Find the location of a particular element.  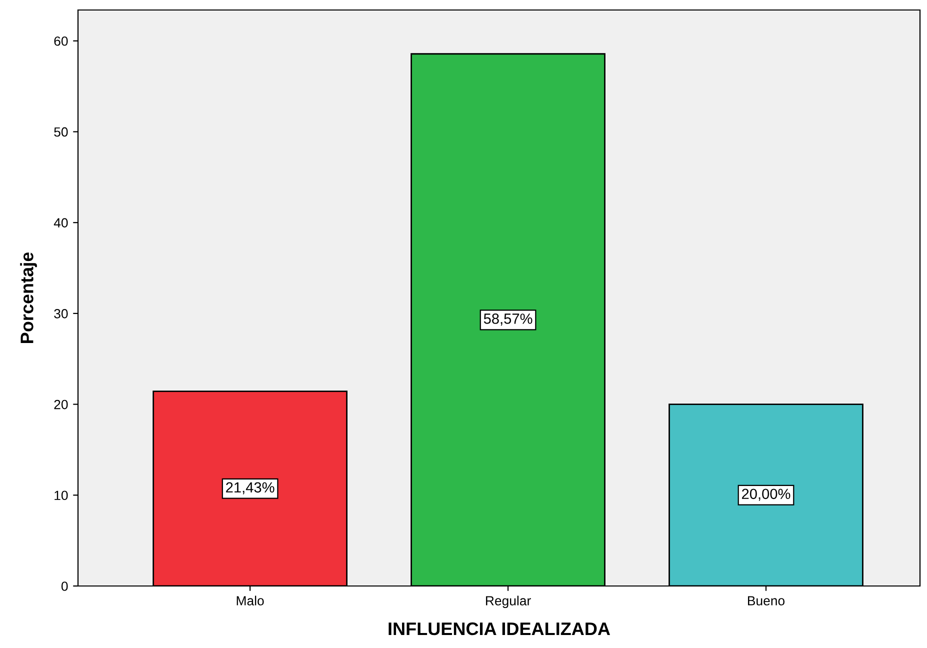

x-tick-label: Regular is located at coordinates (508, 602).